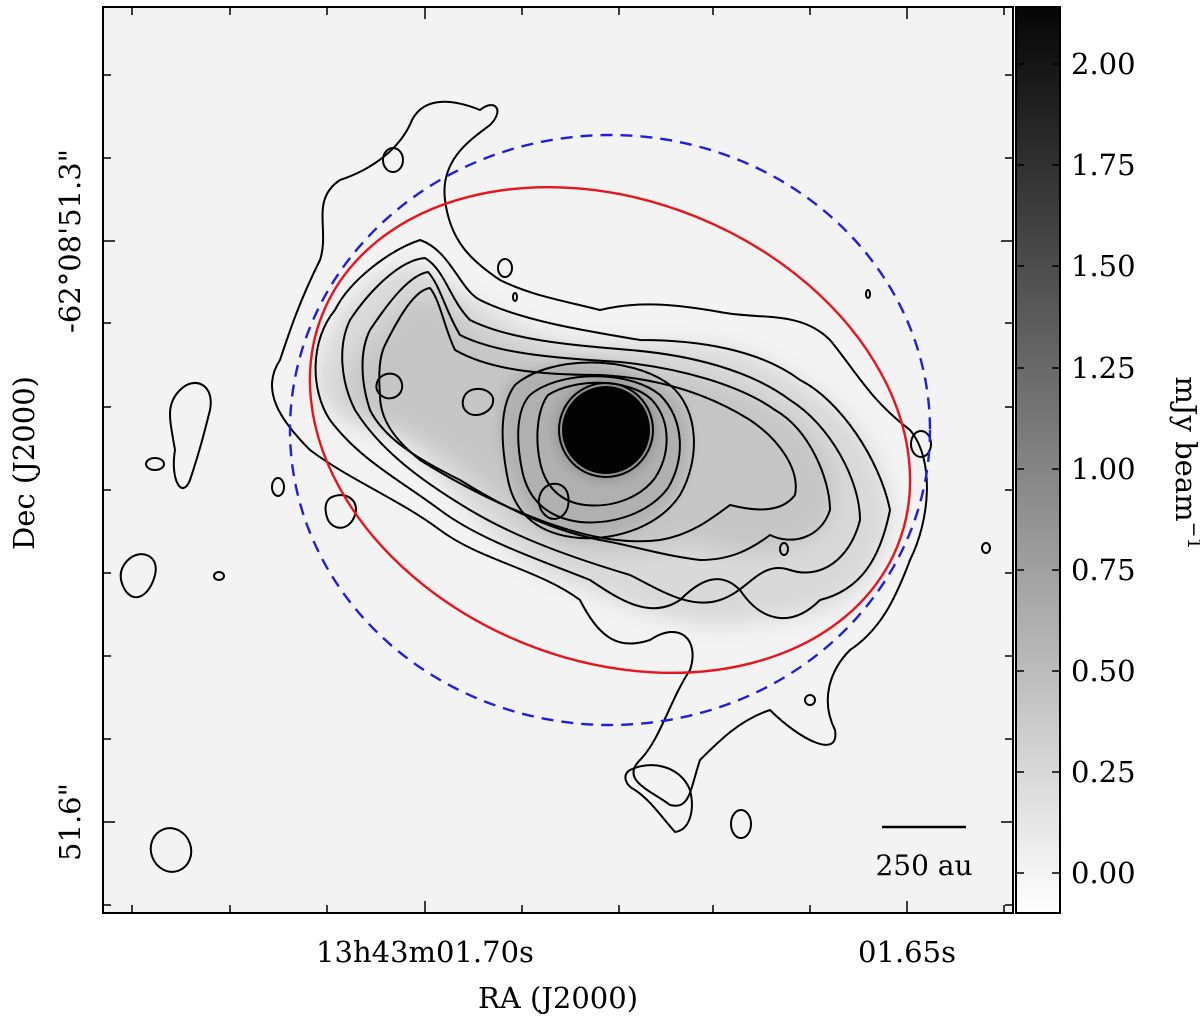  I want to click on colorbar-label-main: mJy beam, so click(1184, 448).